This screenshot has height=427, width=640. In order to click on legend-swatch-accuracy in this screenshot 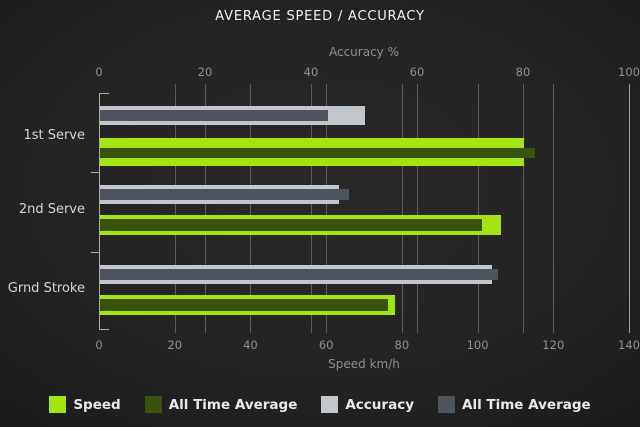, I will do `click(330, 404)`.